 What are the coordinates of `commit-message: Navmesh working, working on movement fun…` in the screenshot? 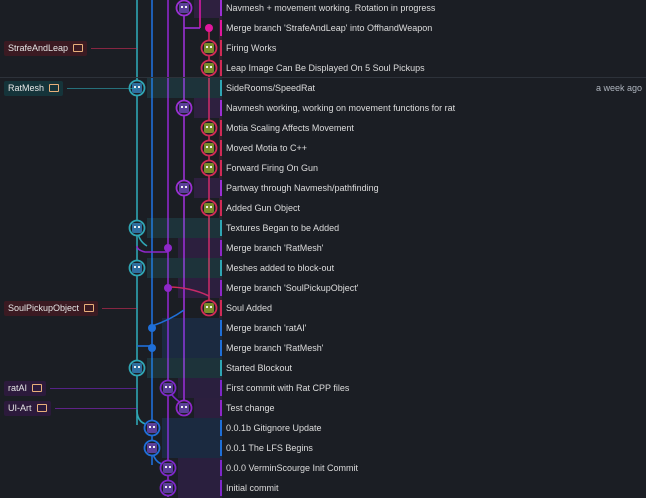 It's located at (341, 108).